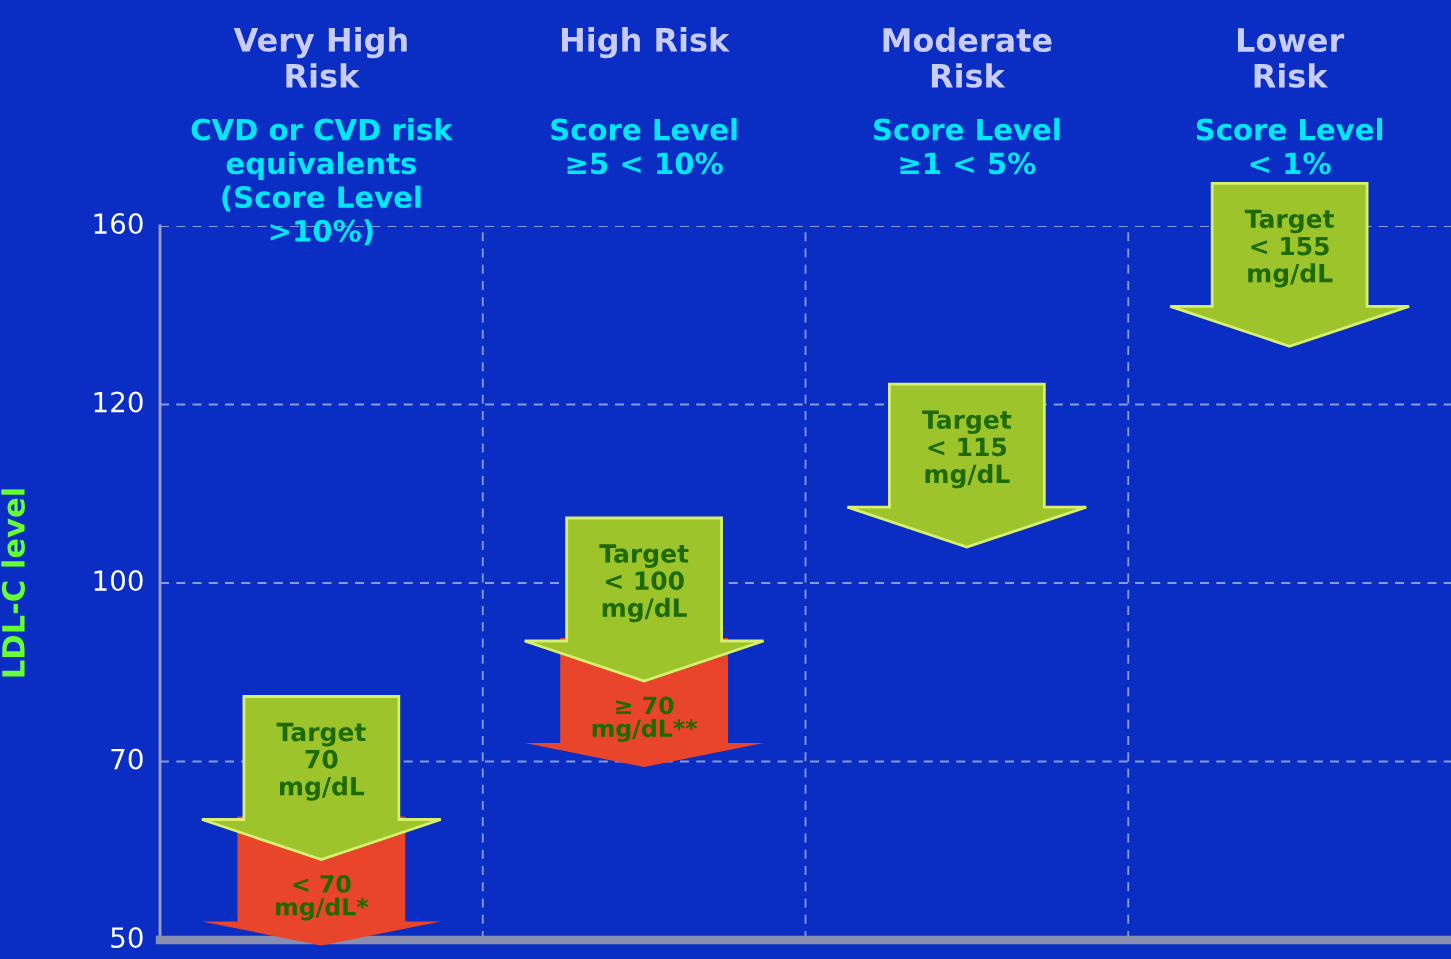 This screenshot has width=1451, height=959. Describe the element at coordinates (127, 759) in the screenshot. I see `text: 70` at that location.